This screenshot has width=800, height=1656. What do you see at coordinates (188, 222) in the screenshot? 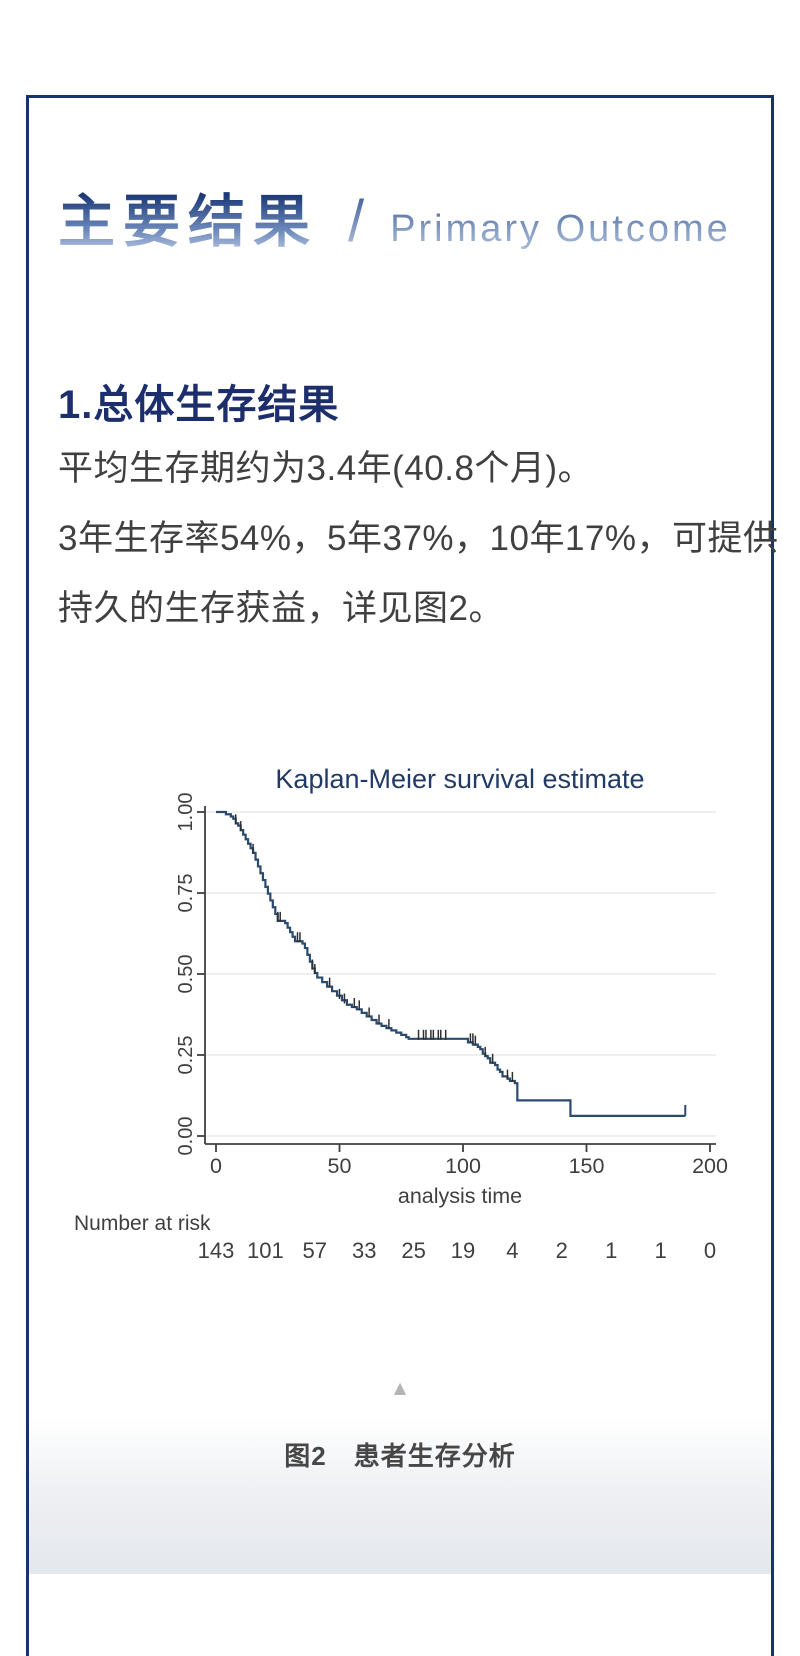
I see `section-title-zh: 主要结果` at bounding box center [188, 222].